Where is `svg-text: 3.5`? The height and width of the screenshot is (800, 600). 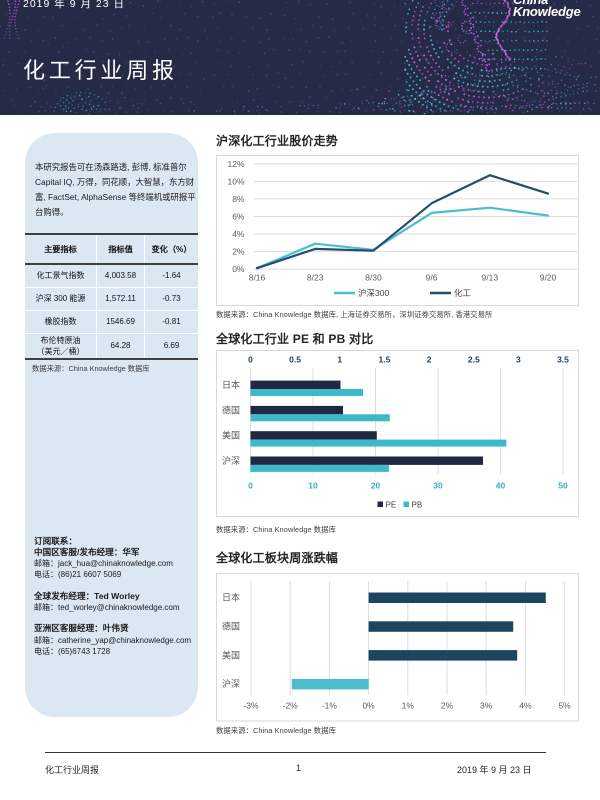 svg-text: 3.5 is located at coordinates (563, 360).